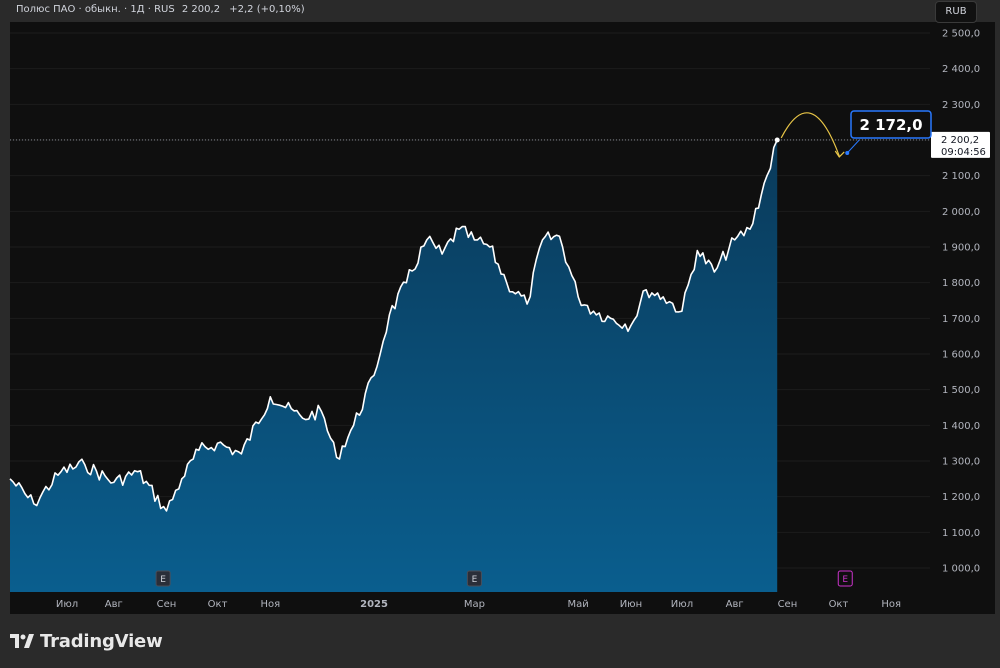 The height and width of the screenshot is (668, 1000). I want to click on forecast-arrow, so click(810, 134).